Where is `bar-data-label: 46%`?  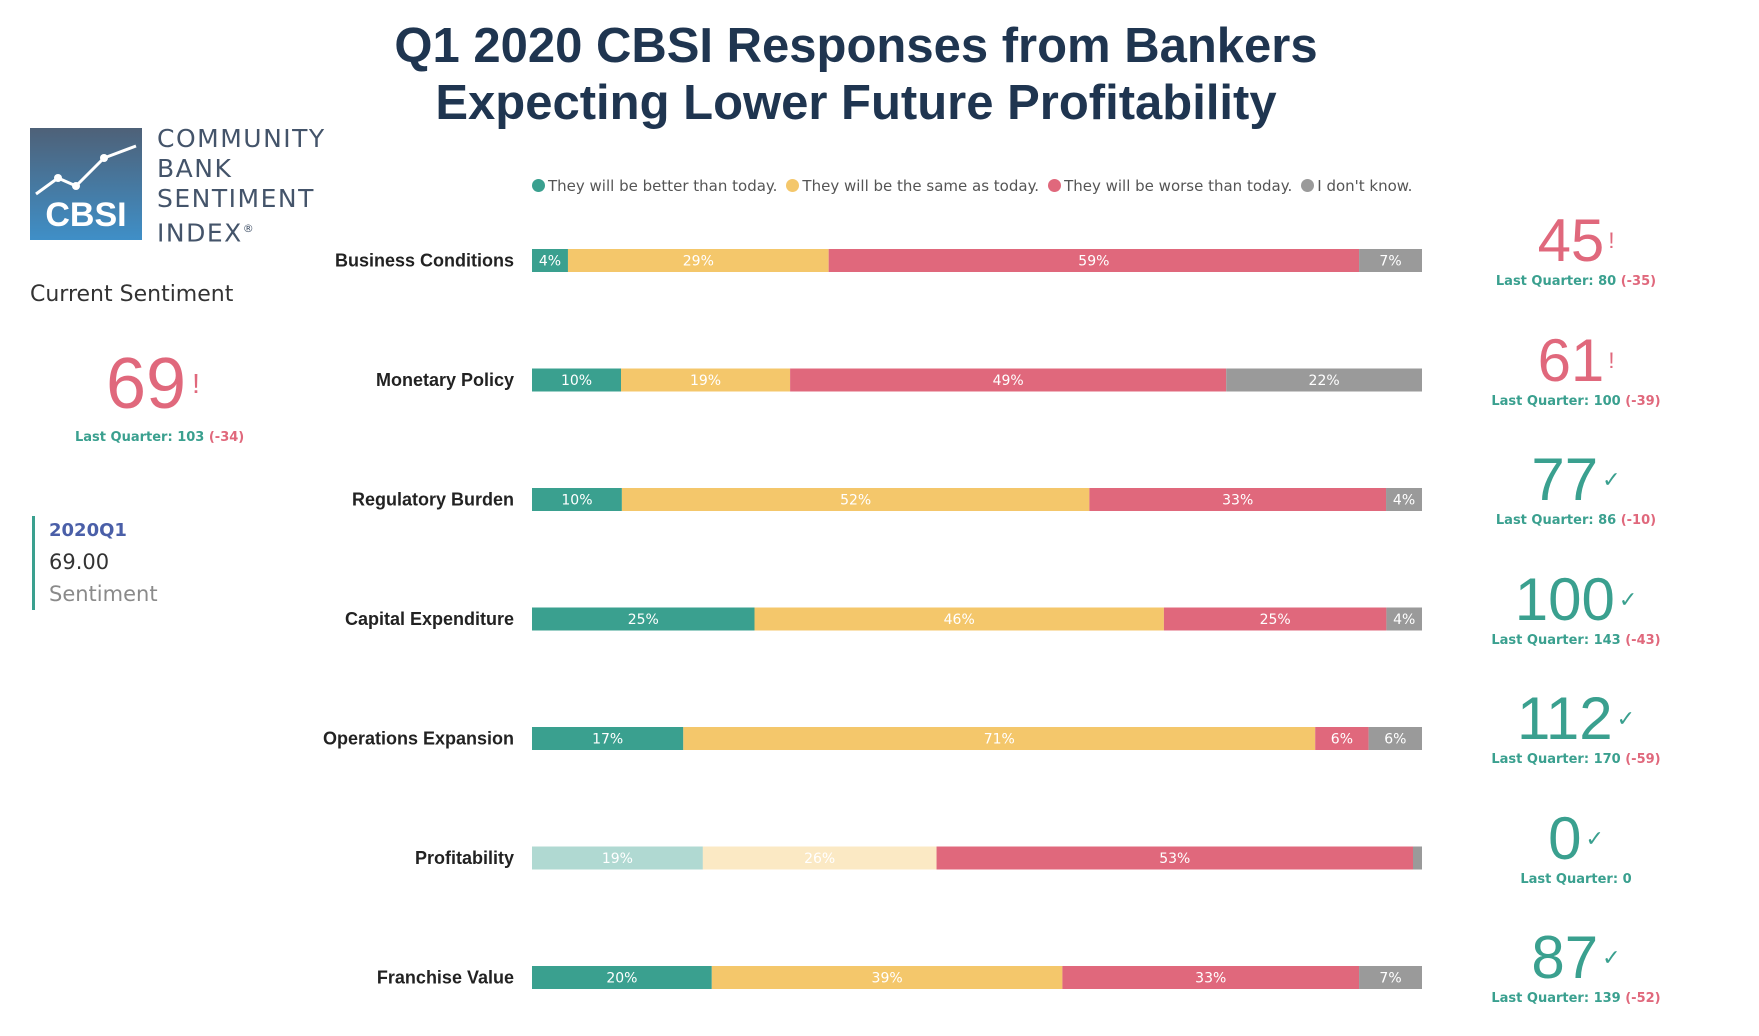 bar-data-label: 46% is located at coordinates (959, 620).